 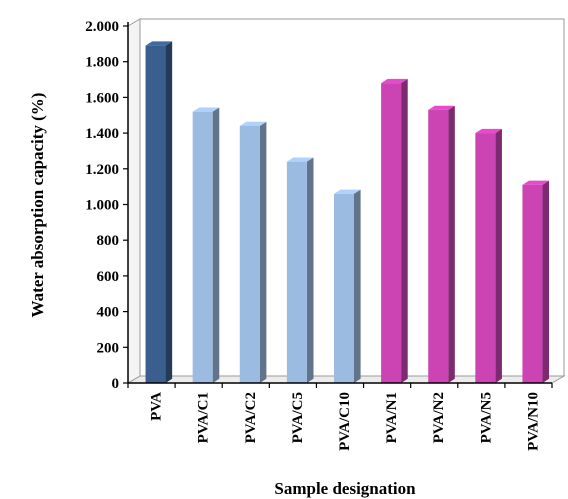 I want to click on bar-pva-n2, so click(x=441, y=244).